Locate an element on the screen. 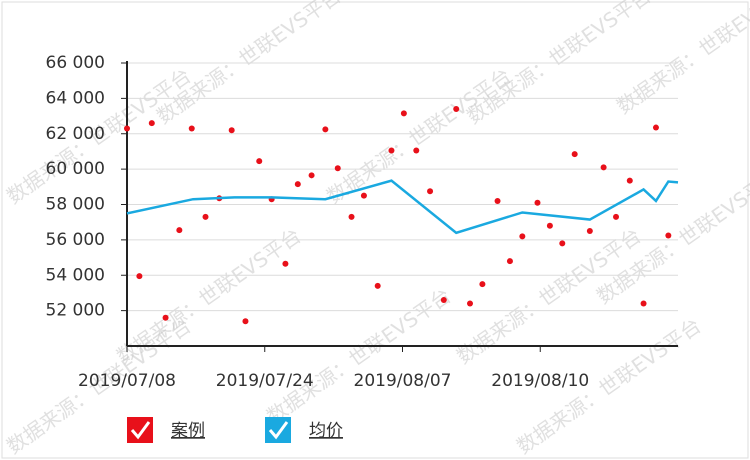 The width and height of the screenshot is (750, 460). y-tick-label: 66 000 is located at coordinates (75, 63).